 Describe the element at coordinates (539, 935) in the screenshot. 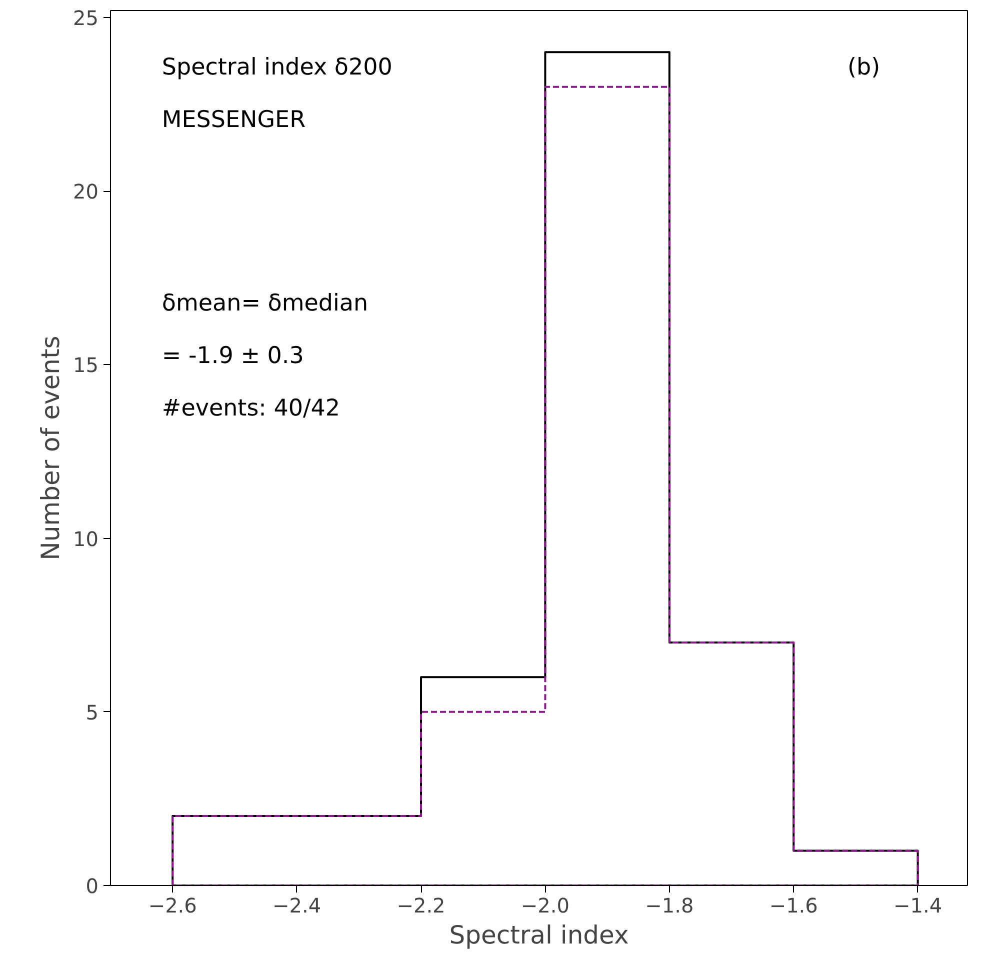

I see `x-axis-title: Spectral index` at that location.